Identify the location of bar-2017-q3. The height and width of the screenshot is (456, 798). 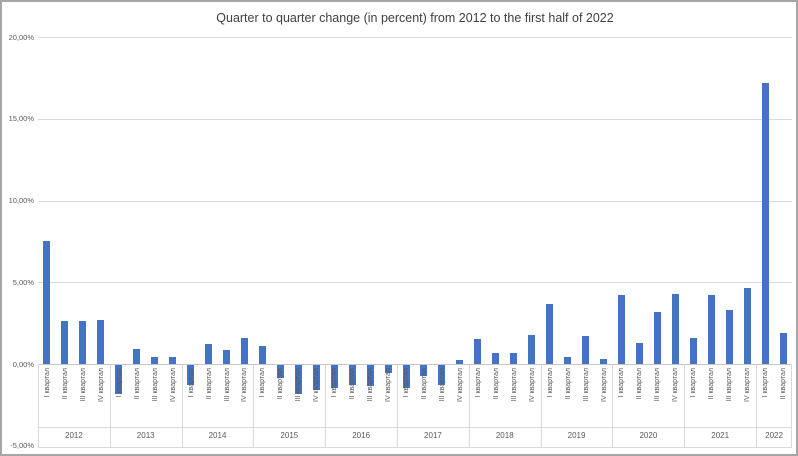
(442, 375).